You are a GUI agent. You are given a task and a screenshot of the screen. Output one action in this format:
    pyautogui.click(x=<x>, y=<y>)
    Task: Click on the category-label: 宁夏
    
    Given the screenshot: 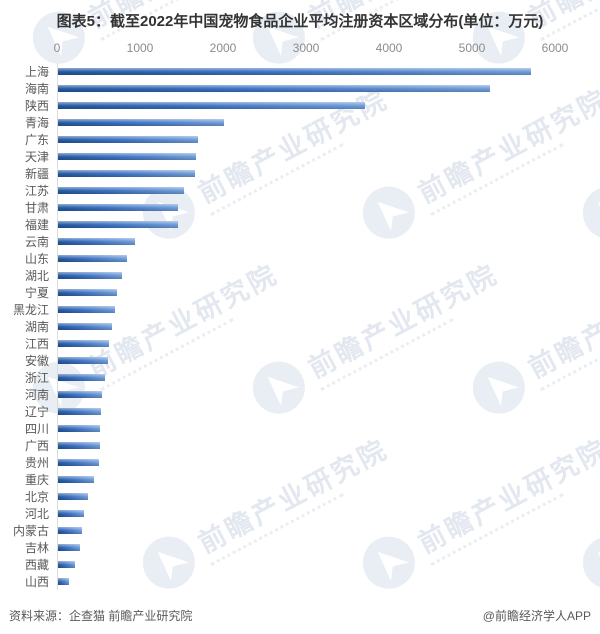 What is the action you would take?
    pyautogui.click(x=36, y=292)
    